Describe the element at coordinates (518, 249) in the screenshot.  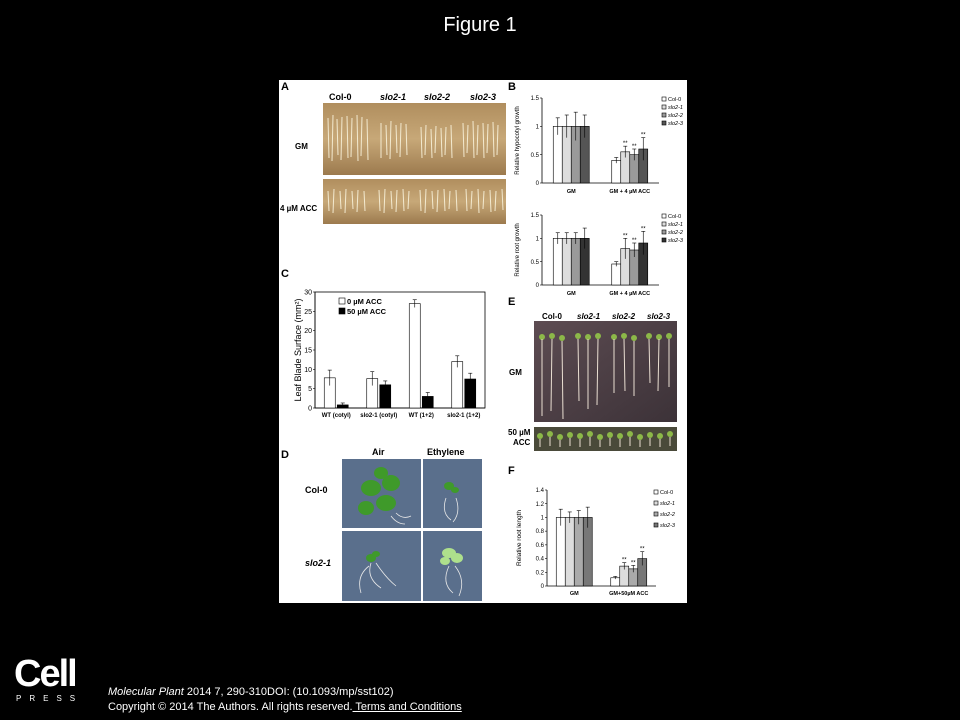
I see `y-axis-label: Relative root growth` at that location.